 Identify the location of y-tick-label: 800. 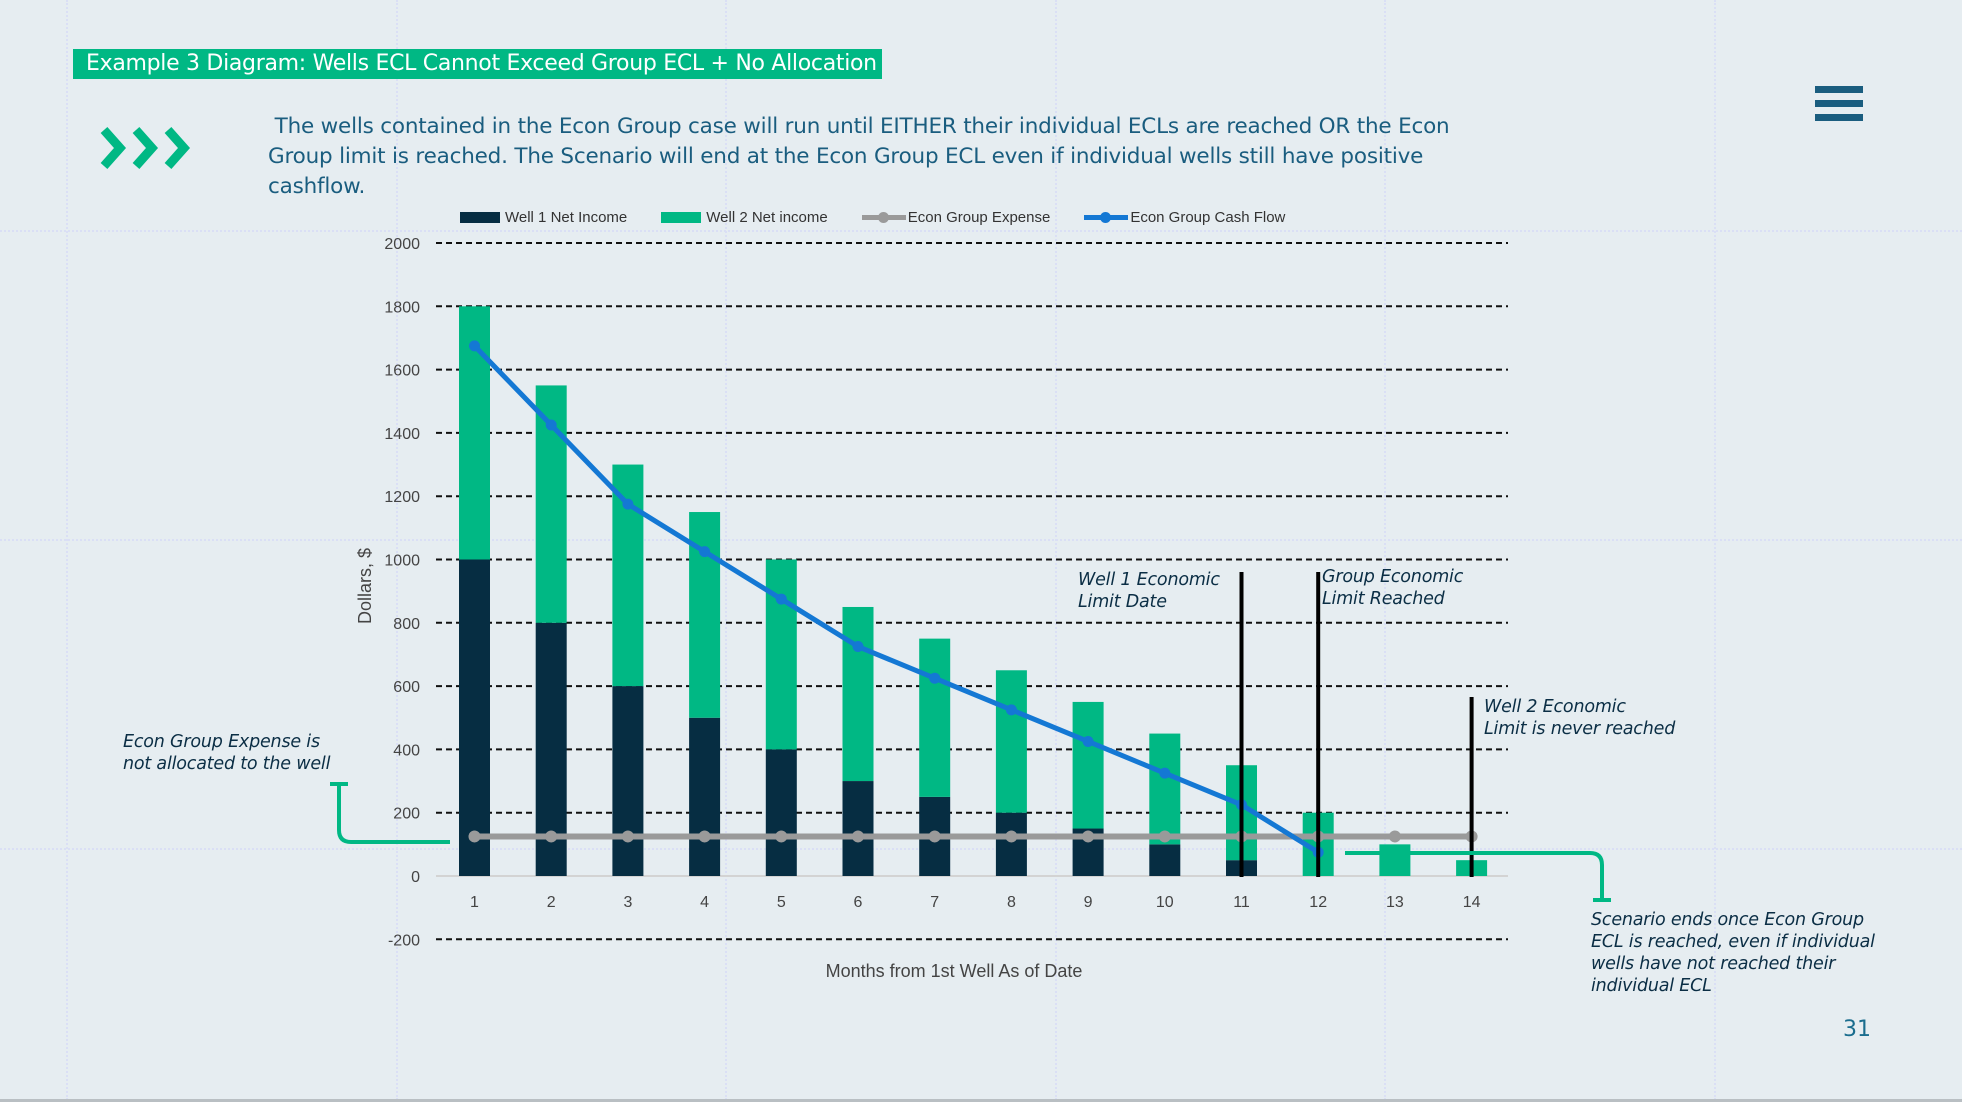
(406, 624).